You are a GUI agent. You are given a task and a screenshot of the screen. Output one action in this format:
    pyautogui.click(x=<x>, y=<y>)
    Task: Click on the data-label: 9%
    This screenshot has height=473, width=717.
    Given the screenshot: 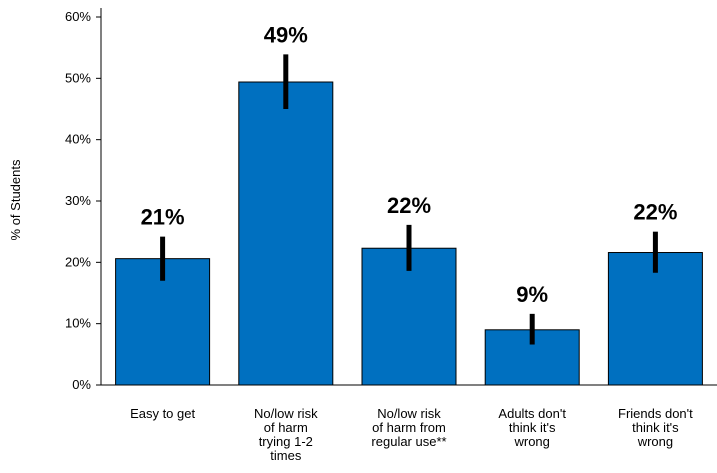 What is the action you would take?
    pyautogui.click(x=532, y=294)
    